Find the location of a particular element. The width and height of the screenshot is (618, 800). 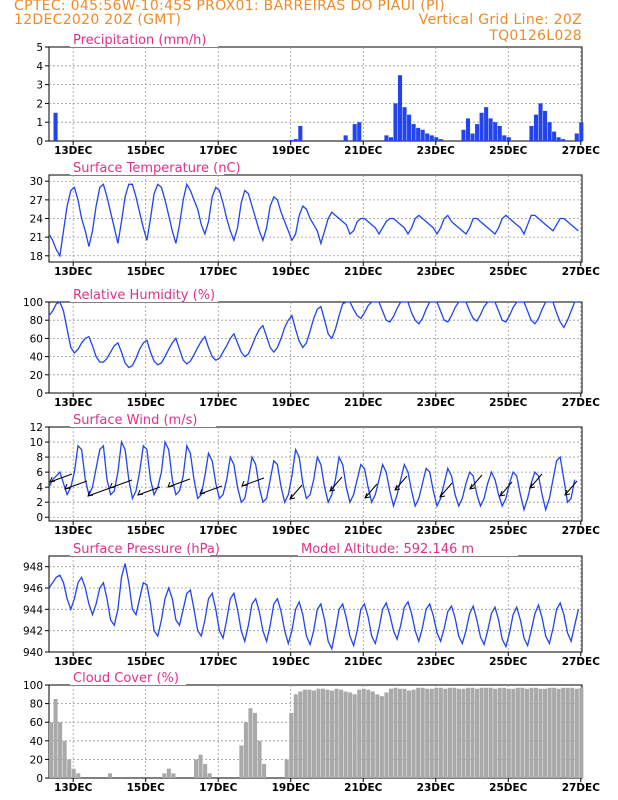

y-tick-label: 6 is located at coordinates (39, 473).